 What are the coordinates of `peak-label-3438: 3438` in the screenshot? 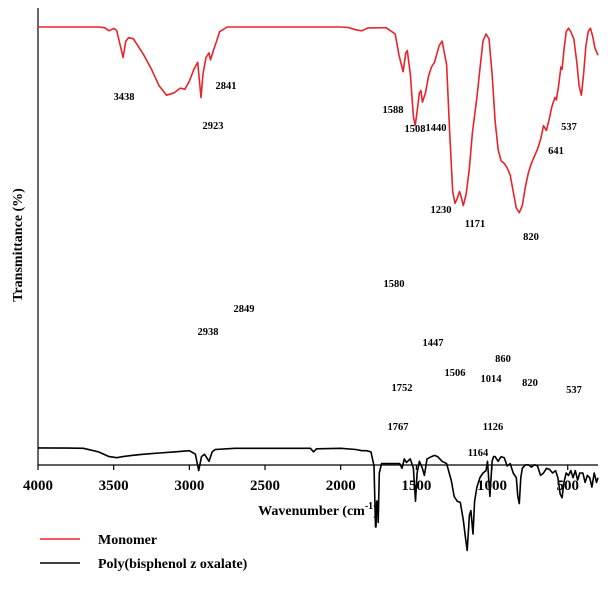 It's located at (124, 97).